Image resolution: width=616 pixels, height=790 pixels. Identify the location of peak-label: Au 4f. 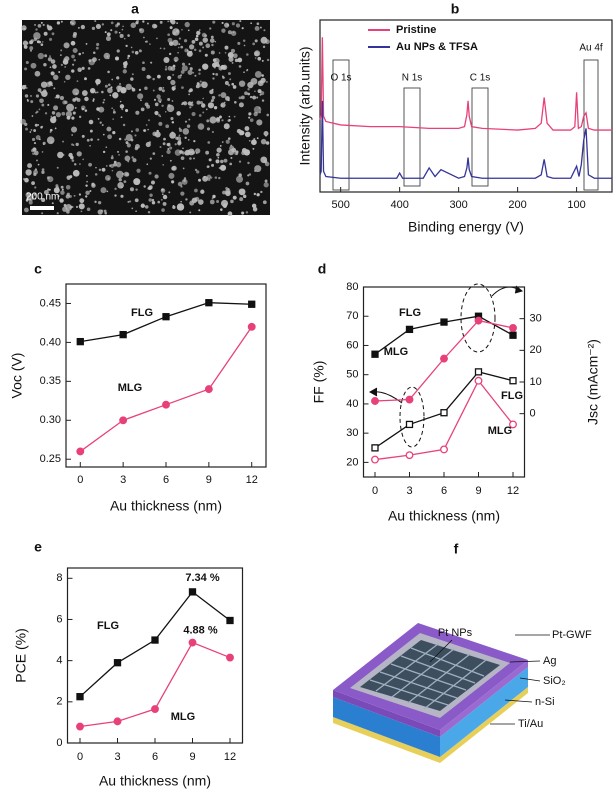
(591, 48).